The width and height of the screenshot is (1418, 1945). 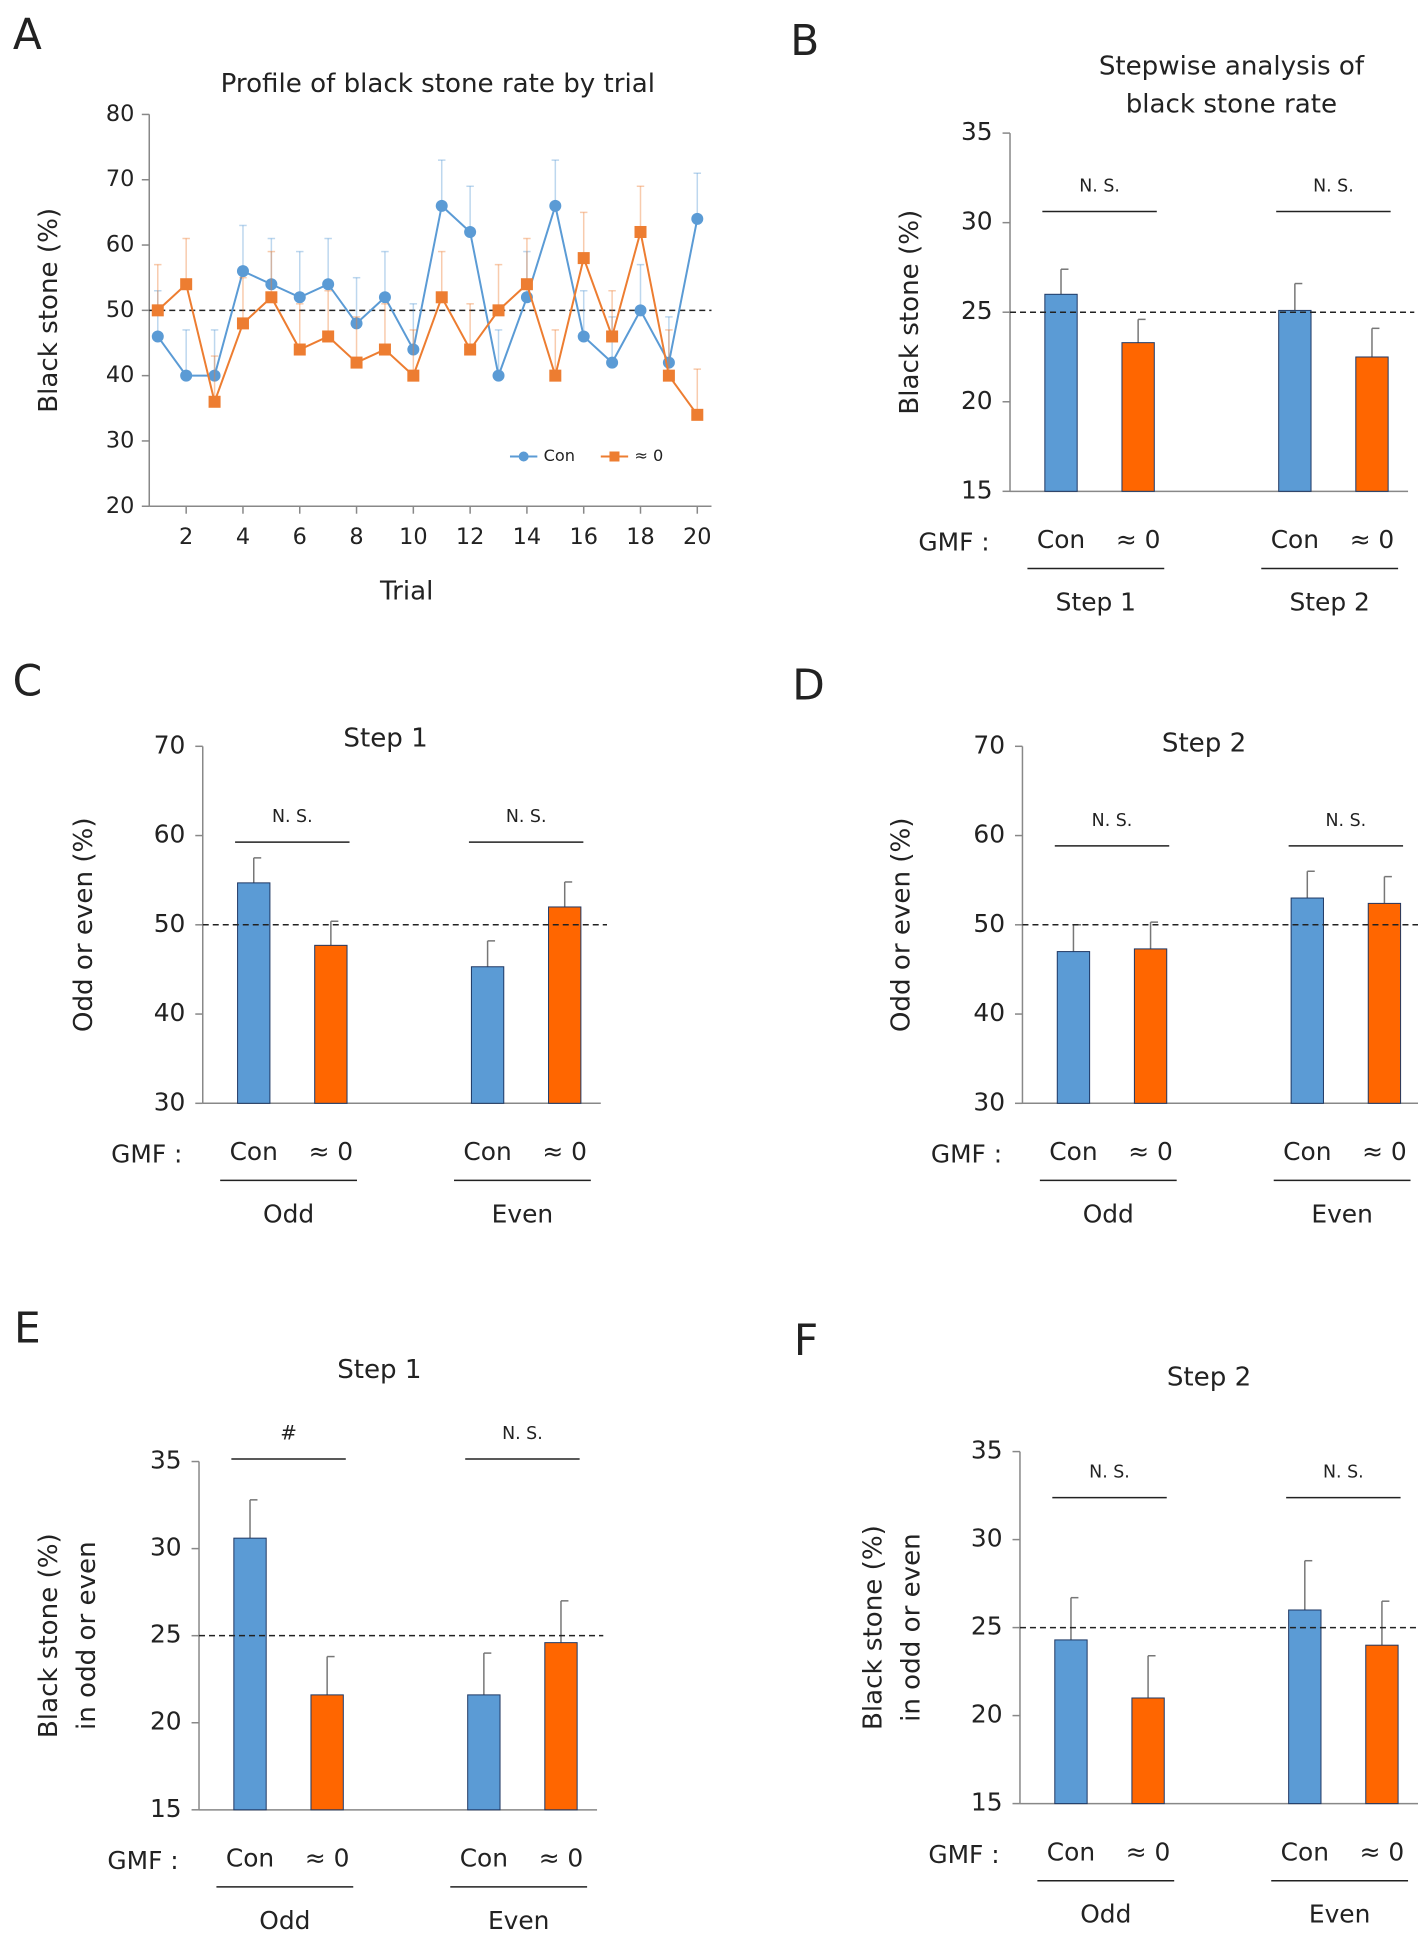 What do you see at coordinates (527, 537) in the screenshot?
I see `x-tick-label: 14` at bounding box center [527, 537].